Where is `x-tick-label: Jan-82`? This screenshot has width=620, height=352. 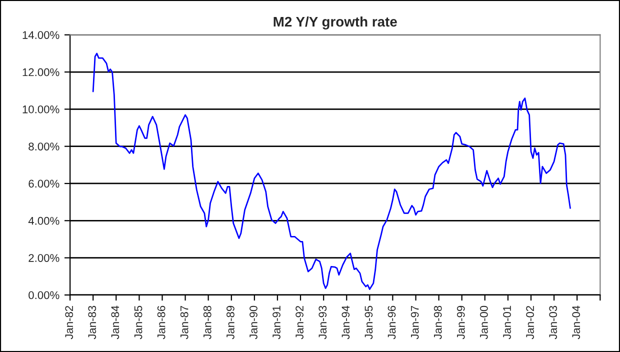 x-tick-label: Jan-82 is located at coordinates (69, 323).